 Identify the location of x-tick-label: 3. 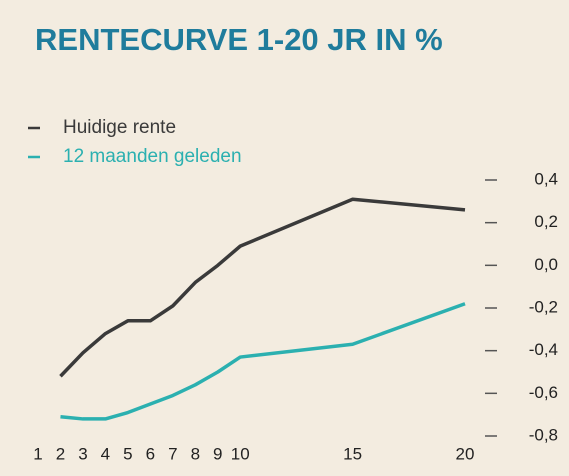
(82, 453).